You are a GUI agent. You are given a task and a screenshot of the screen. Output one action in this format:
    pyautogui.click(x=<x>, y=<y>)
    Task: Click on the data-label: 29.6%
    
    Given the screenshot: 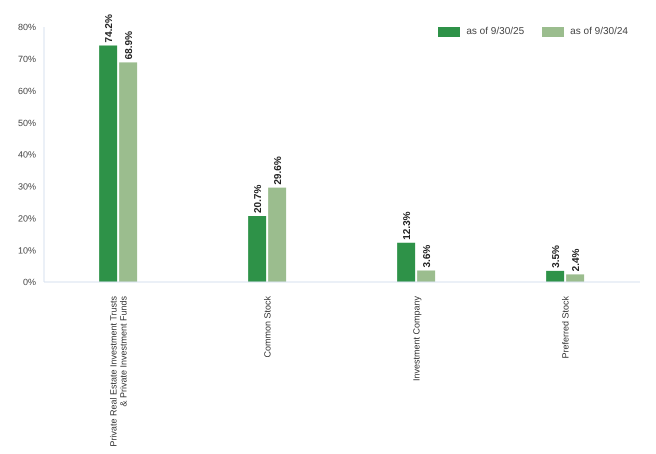 What is the action you would take?
    pyautogui.click(x=278, y=170)
    